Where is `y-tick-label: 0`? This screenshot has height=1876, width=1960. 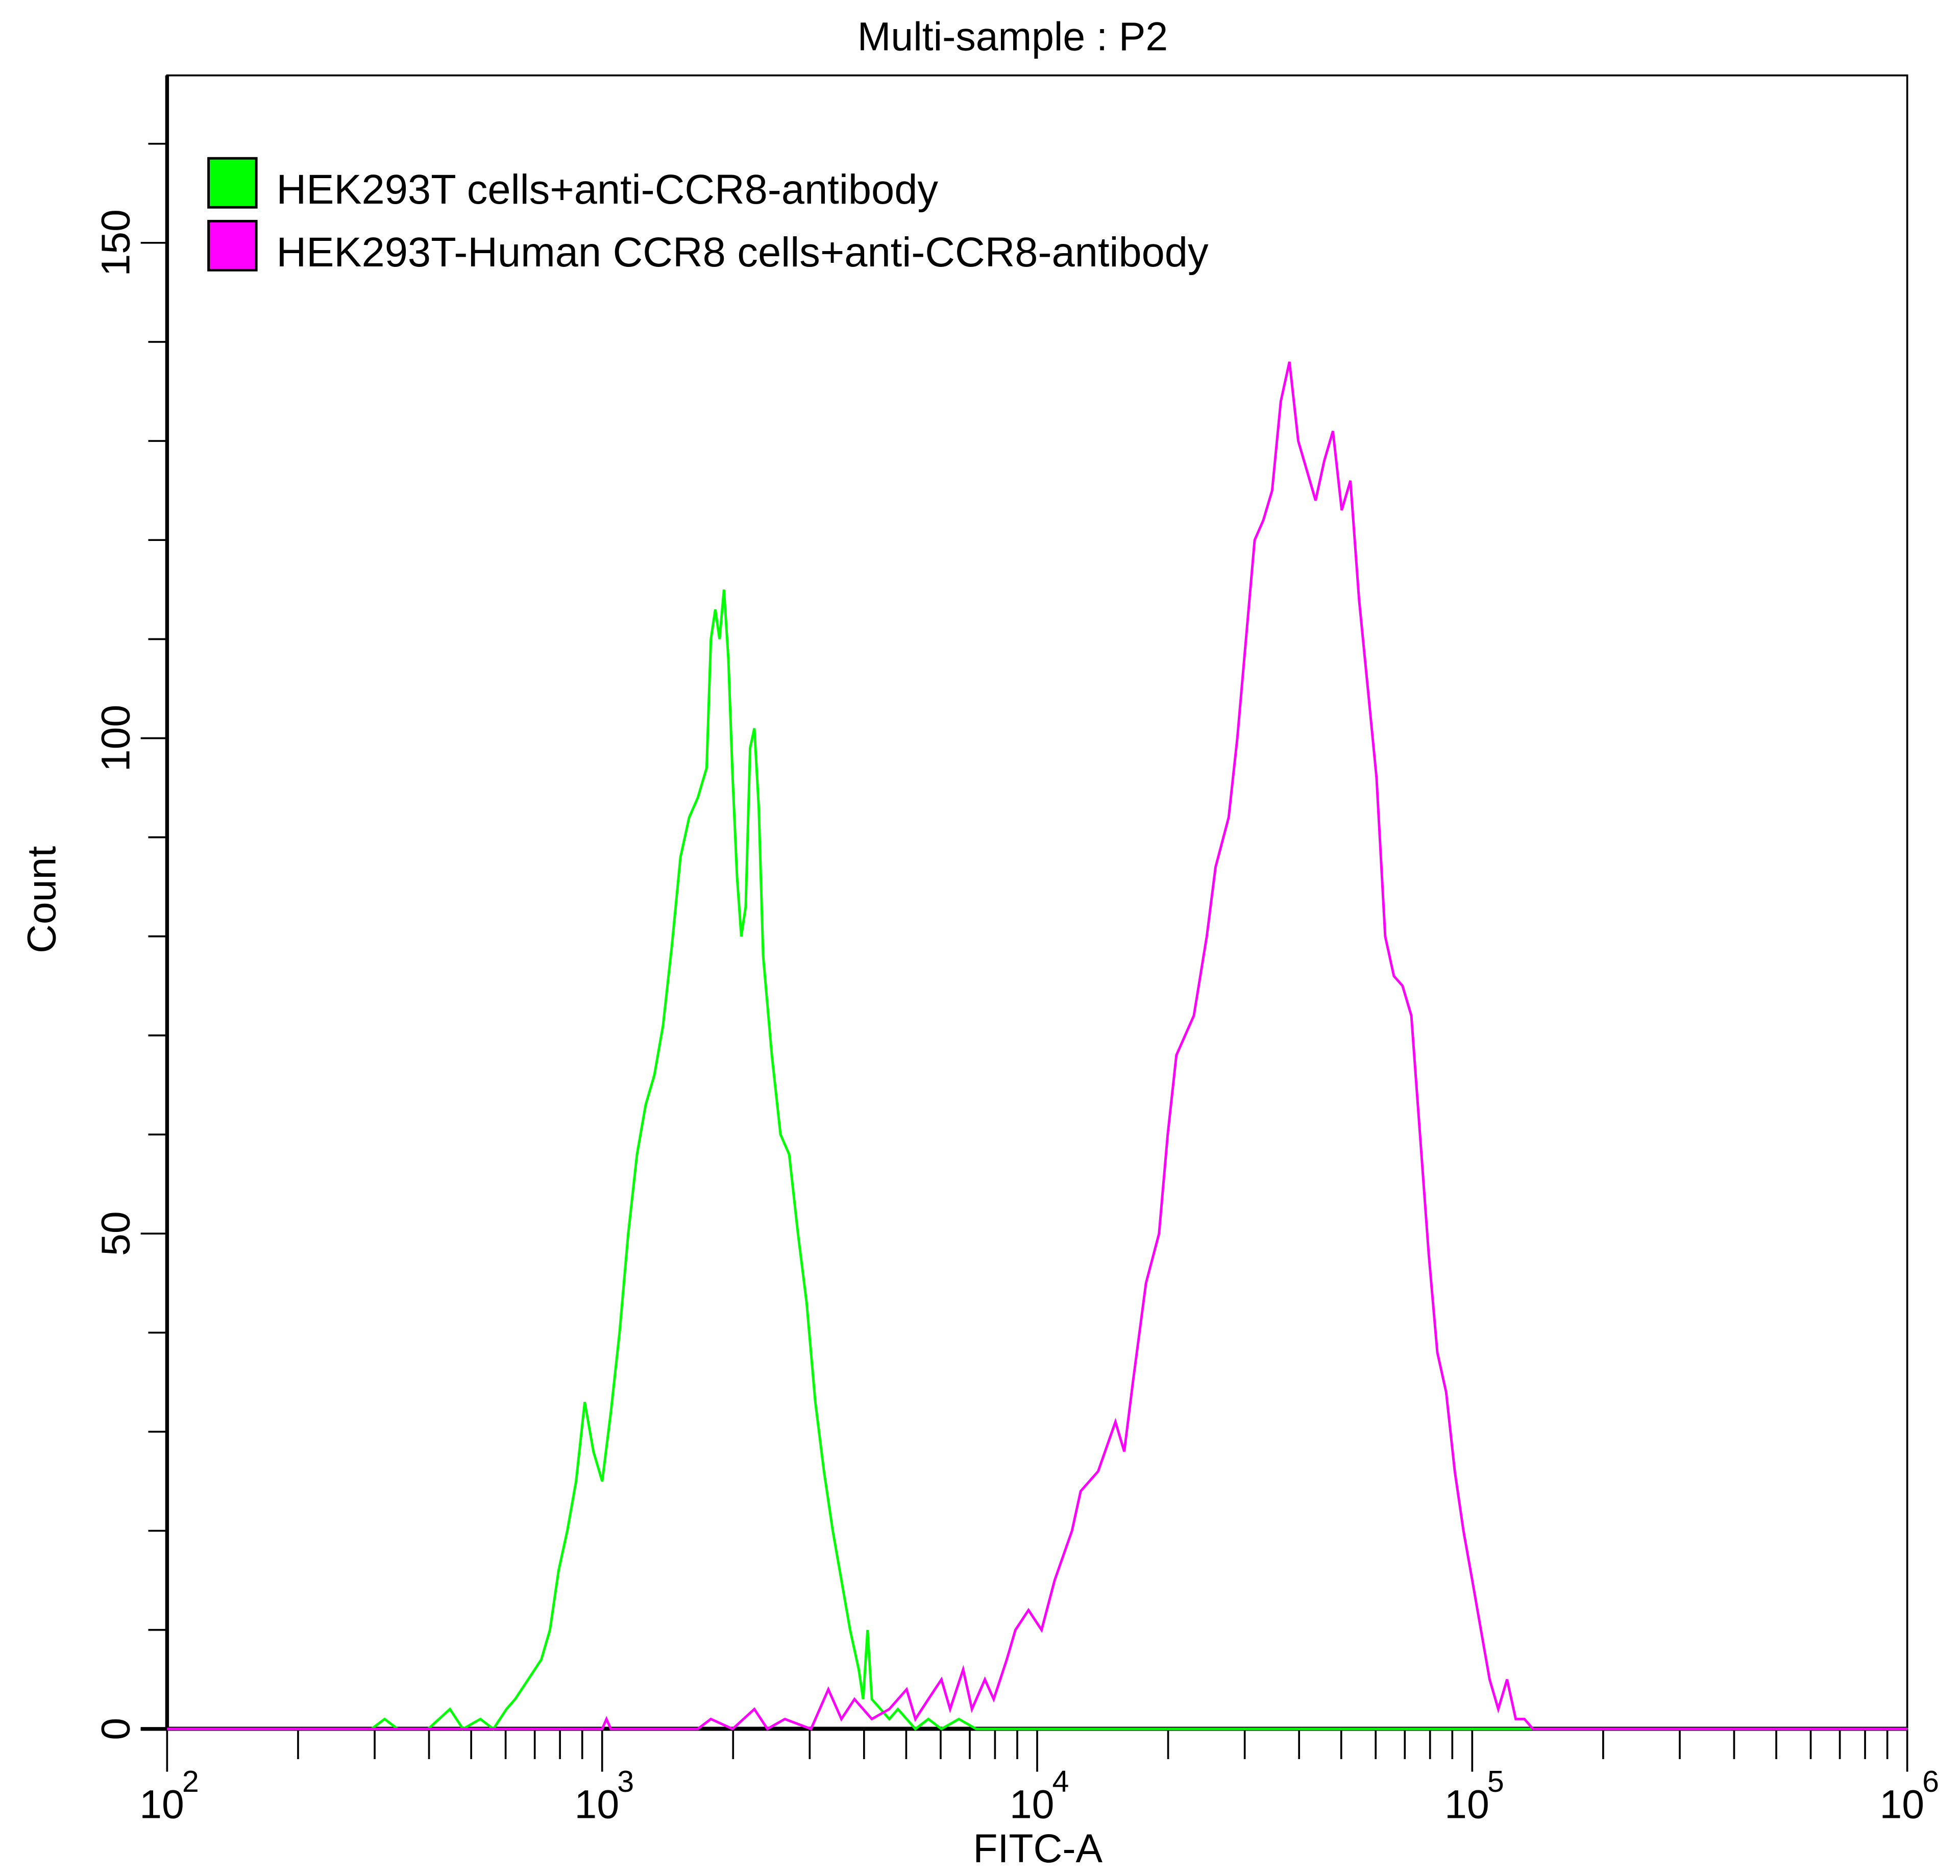
y-tick-label: 0 is located at coordinates (115, 1729).